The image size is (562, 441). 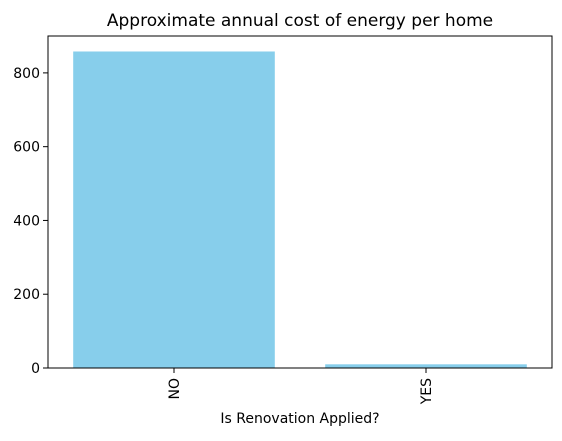 I want to click on x-axis-label: Is Renovation Applied?, so click(x=299, y=419).